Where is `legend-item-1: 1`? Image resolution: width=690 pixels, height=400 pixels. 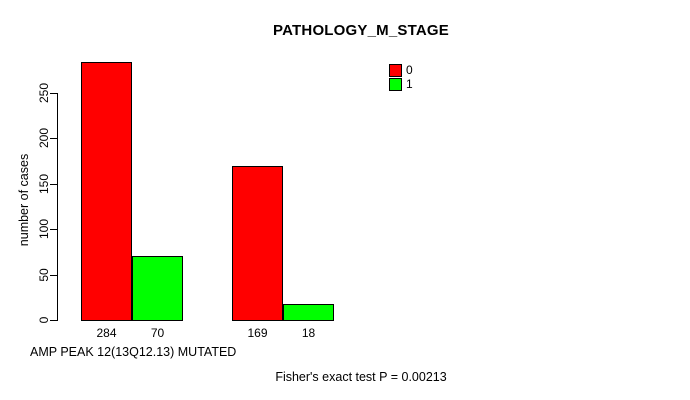 legend-item-1: 1 is located at coordinates (401, 84).